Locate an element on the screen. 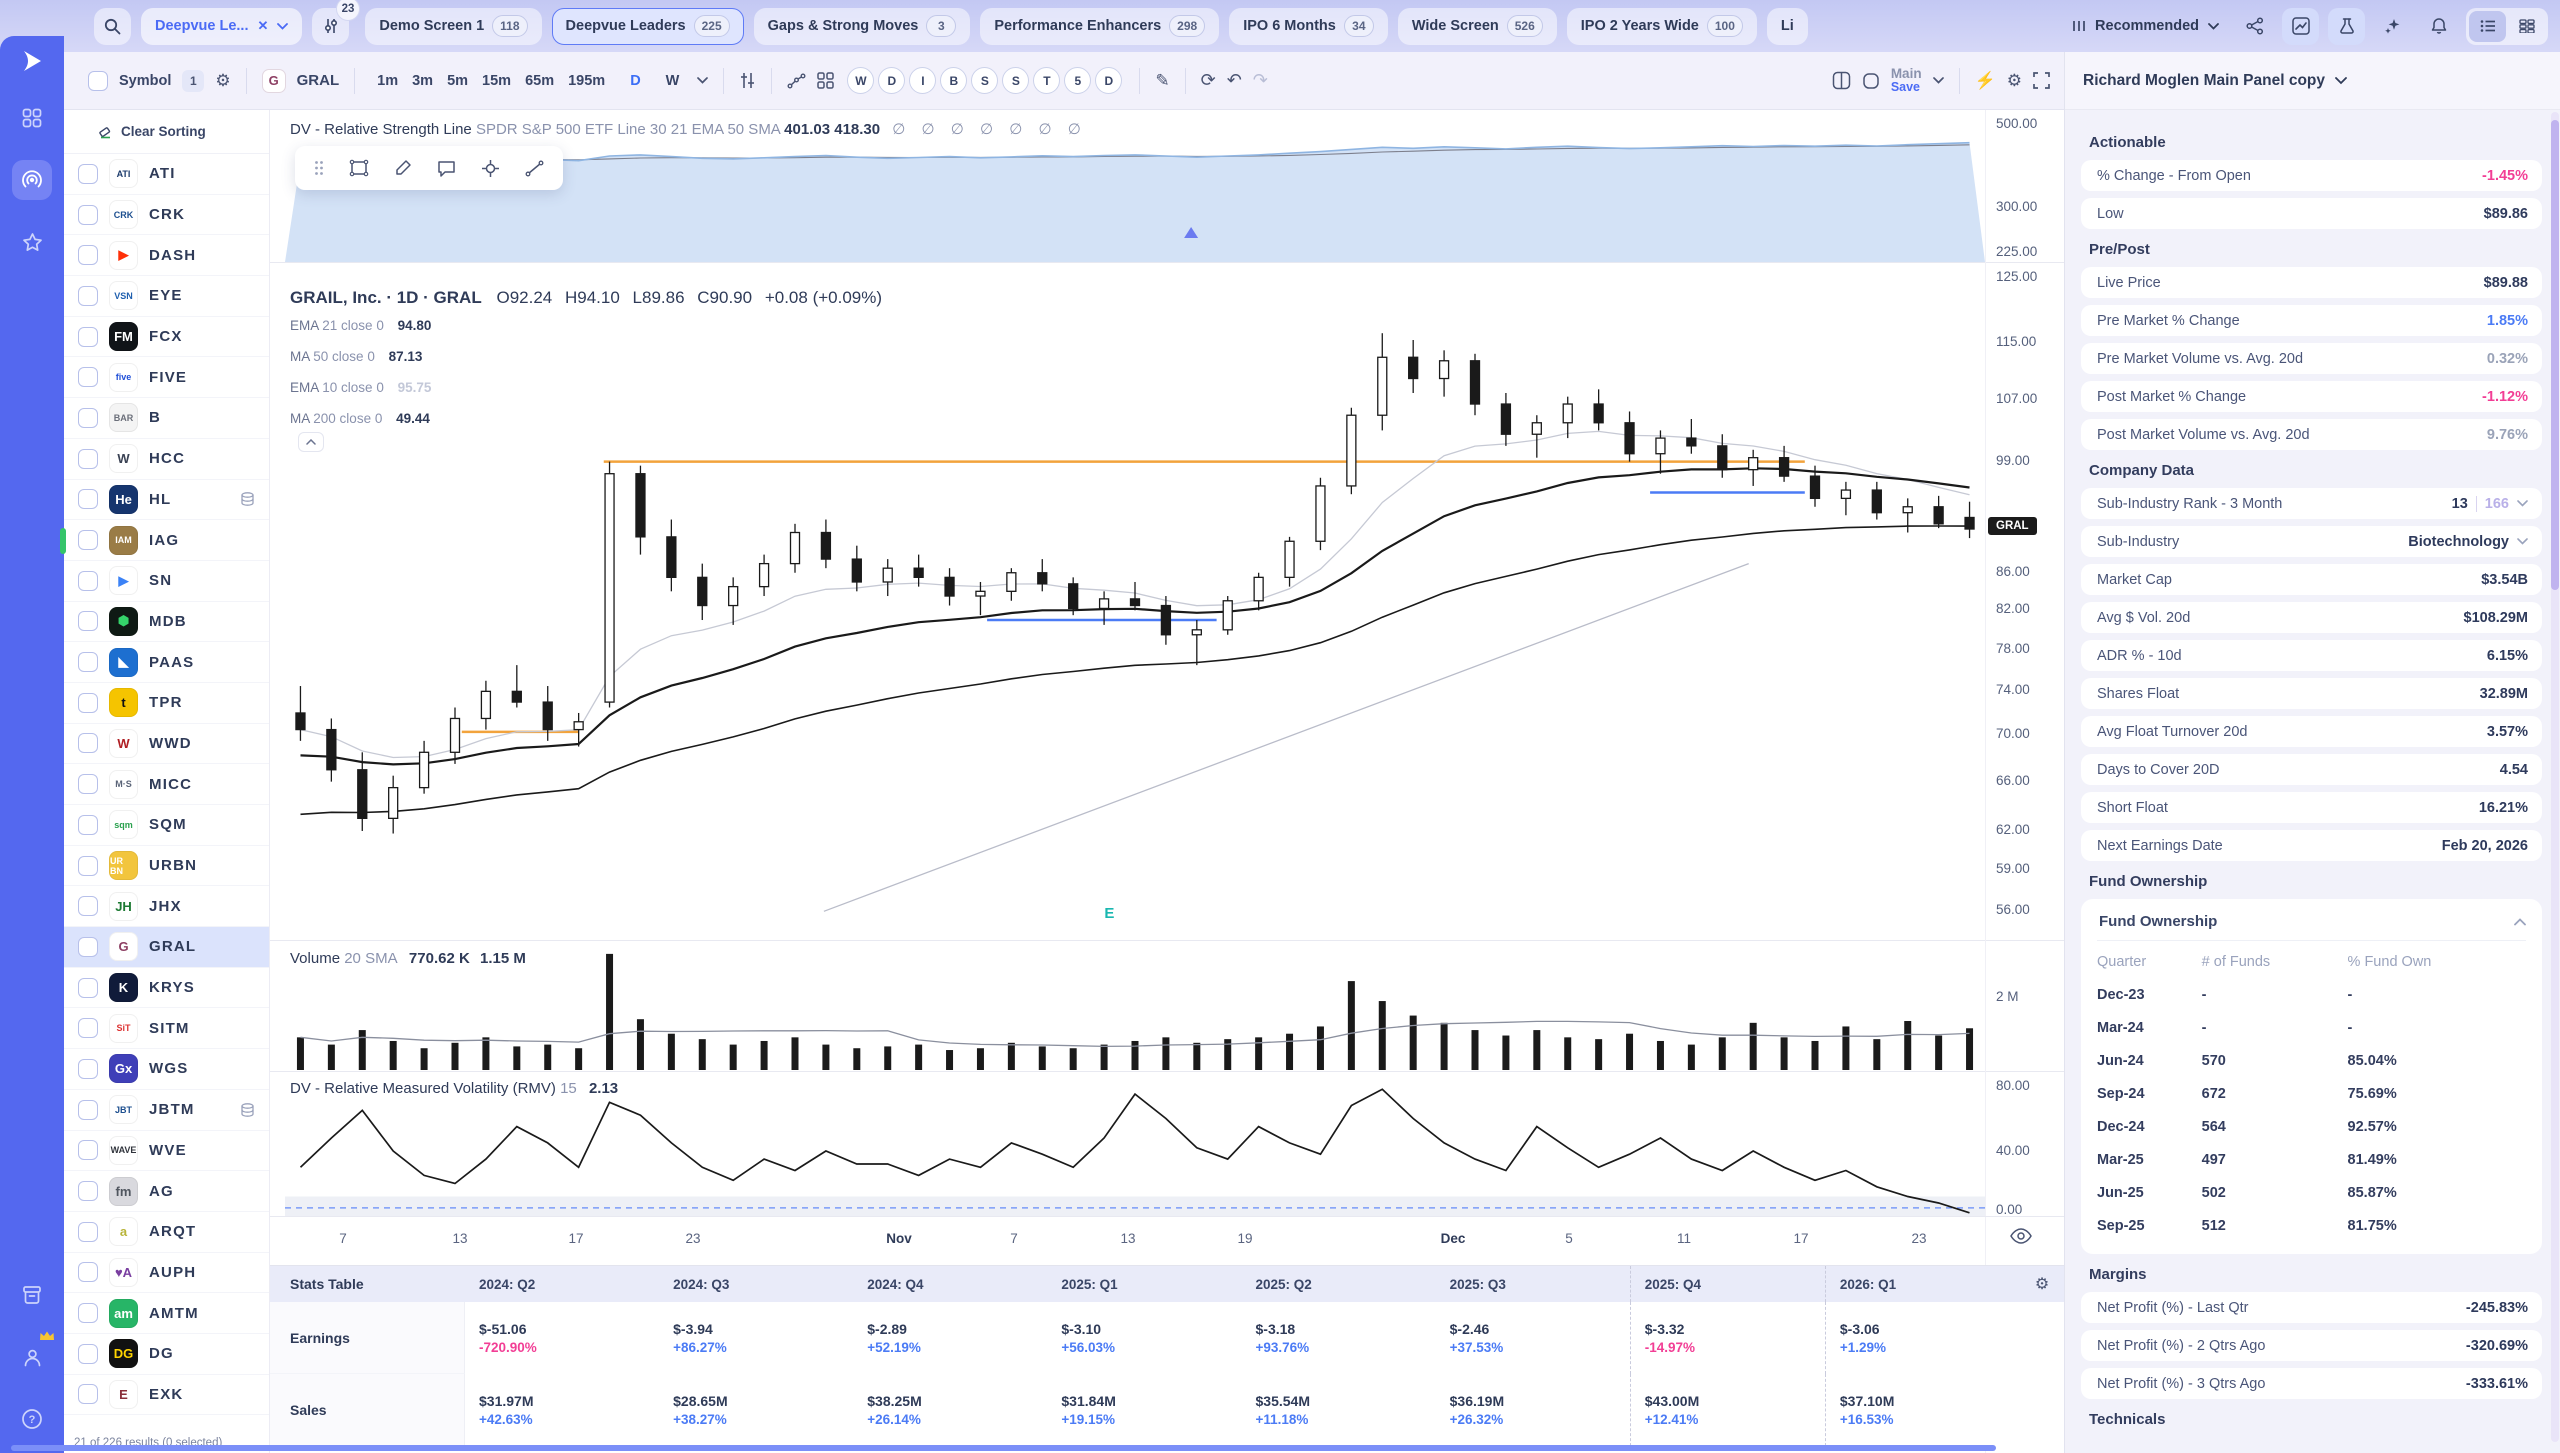 The height and width of the screenshot is (1453, 2560). panel-row: Sub-Industry Rank - 3 Month 13 166 is located at coordinates (2311, 503).